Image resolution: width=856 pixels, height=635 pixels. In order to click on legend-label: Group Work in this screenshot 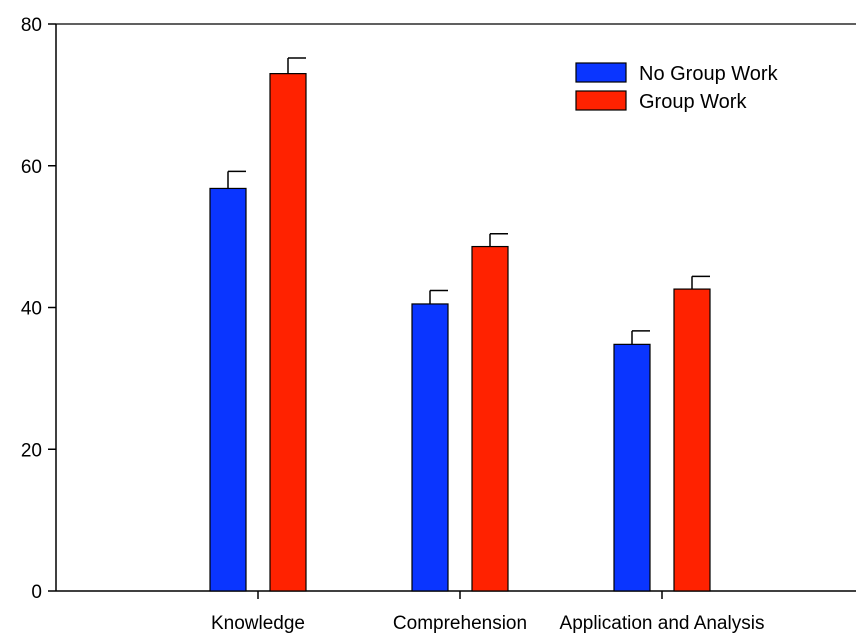, I will do `click(693, 102)`.